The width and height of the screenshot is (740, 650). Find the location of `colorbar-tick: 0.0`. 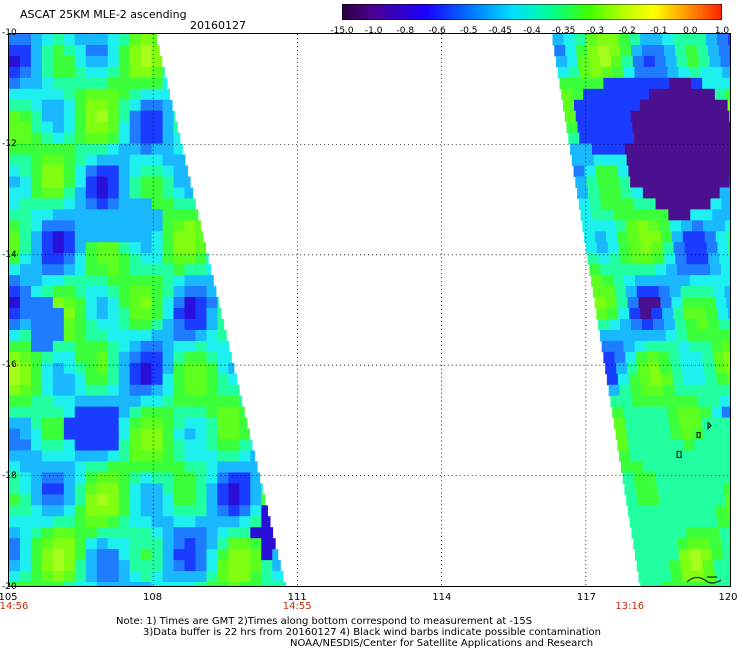

colorbar-tick: 0.0 is located at coordinates (690, 31).